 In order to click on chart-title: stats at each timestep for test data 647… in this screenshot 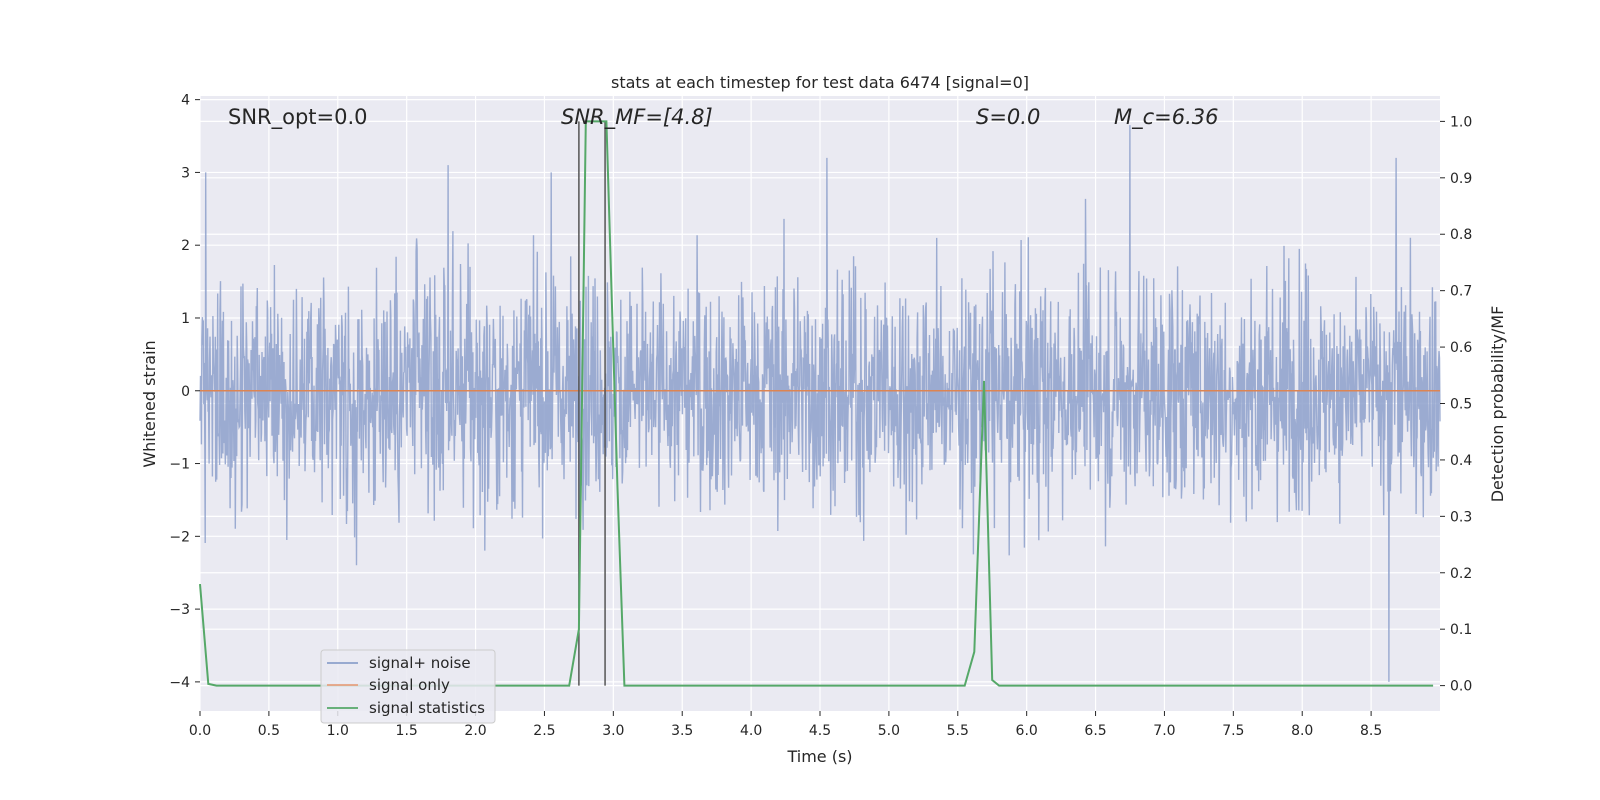, I will do `click(820, 82)`.